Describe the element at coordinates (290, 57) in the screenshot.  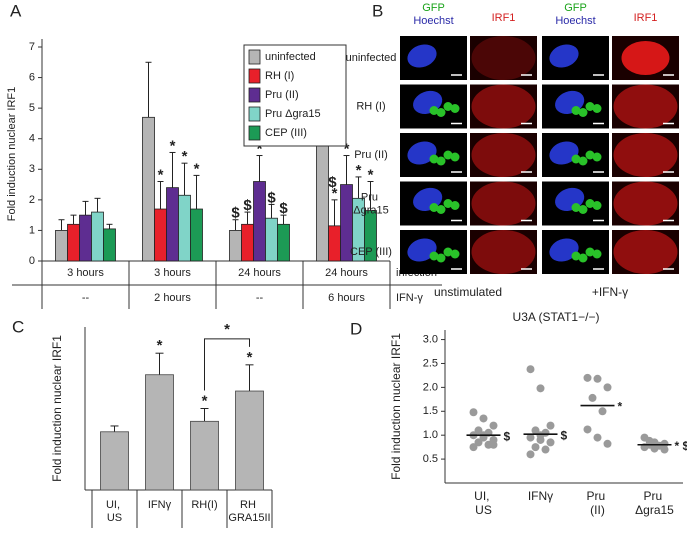
I see `legend-label: uninfected` at that location.